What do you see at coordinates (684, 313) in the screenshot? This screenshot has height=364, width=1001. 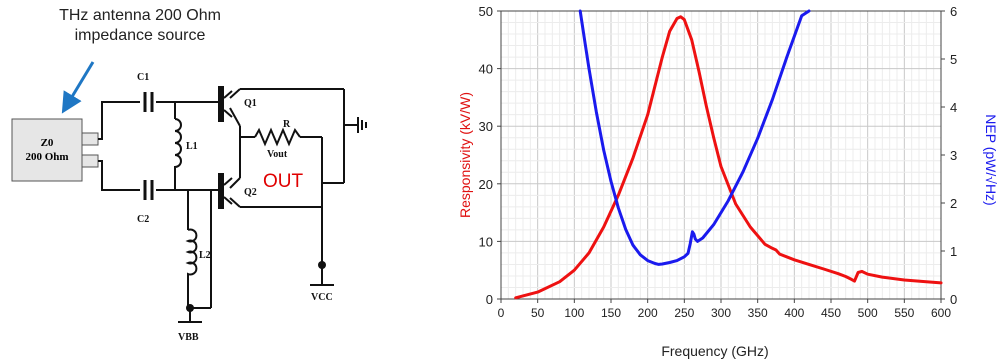 I see `x-tick-label: 250` at bounding box center [684, 313].